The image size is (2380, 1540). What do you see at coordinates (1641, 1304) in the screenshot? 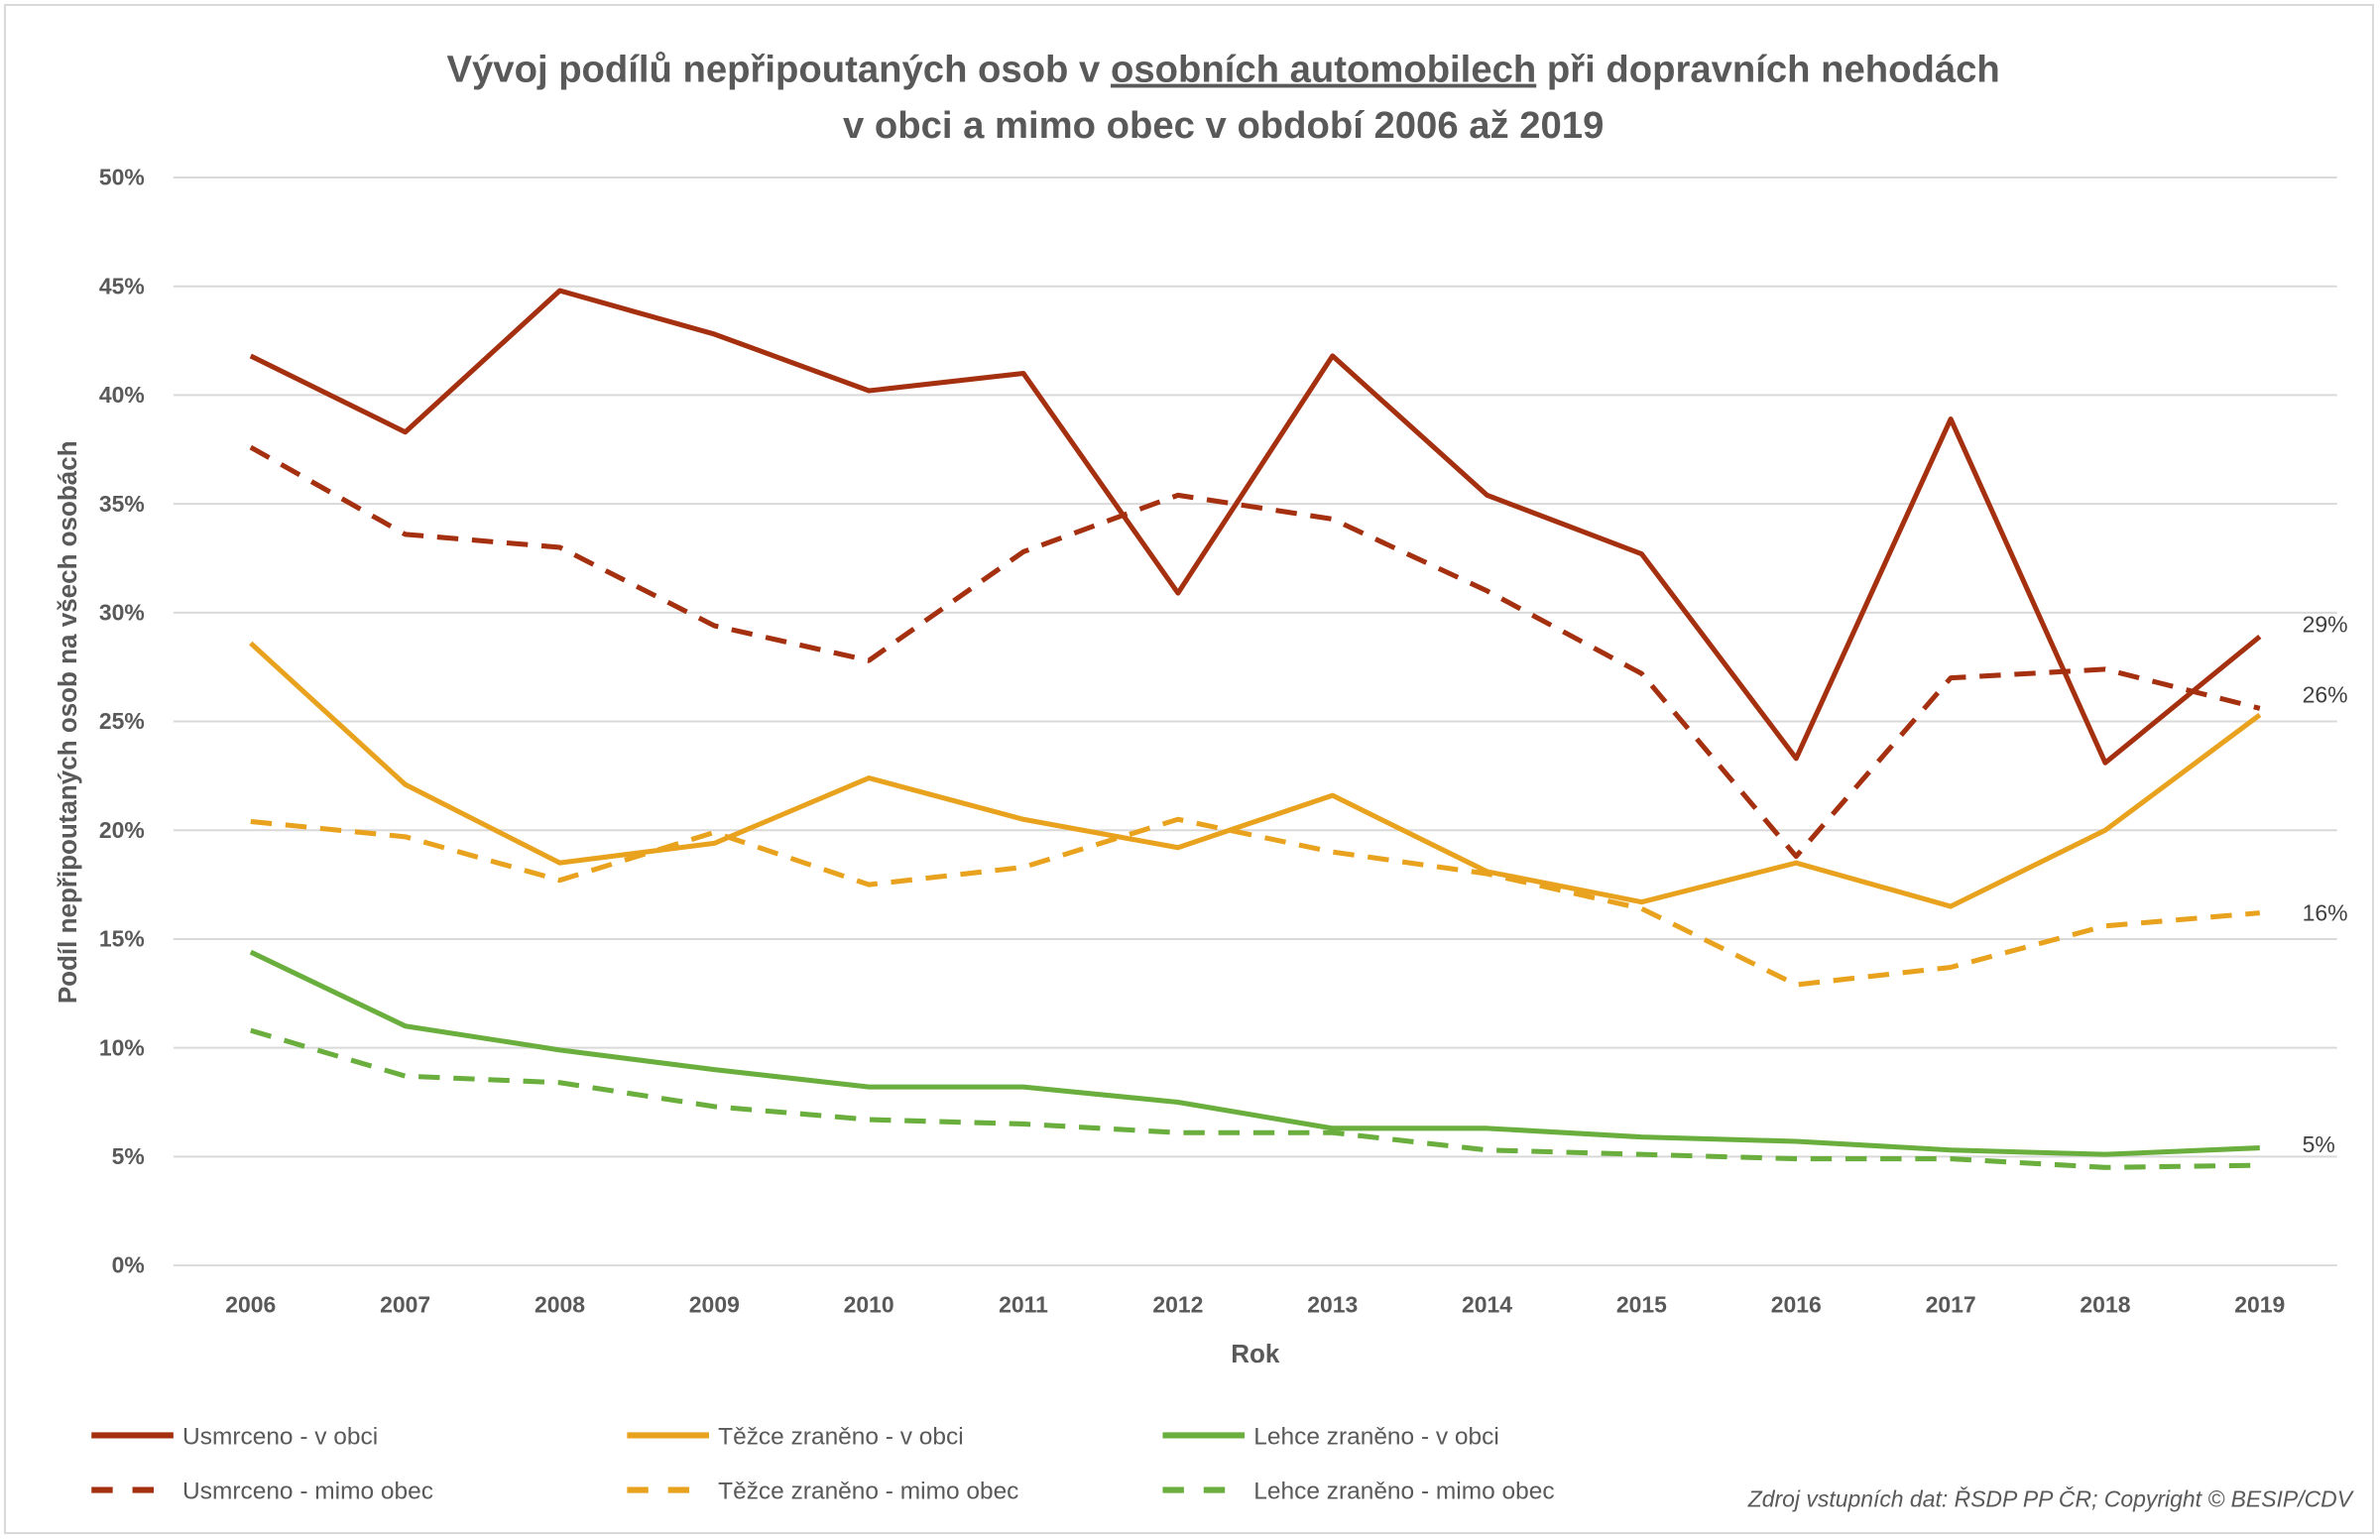
I see `x-tick-label: 2015` at bounding box center [1641, 1304].